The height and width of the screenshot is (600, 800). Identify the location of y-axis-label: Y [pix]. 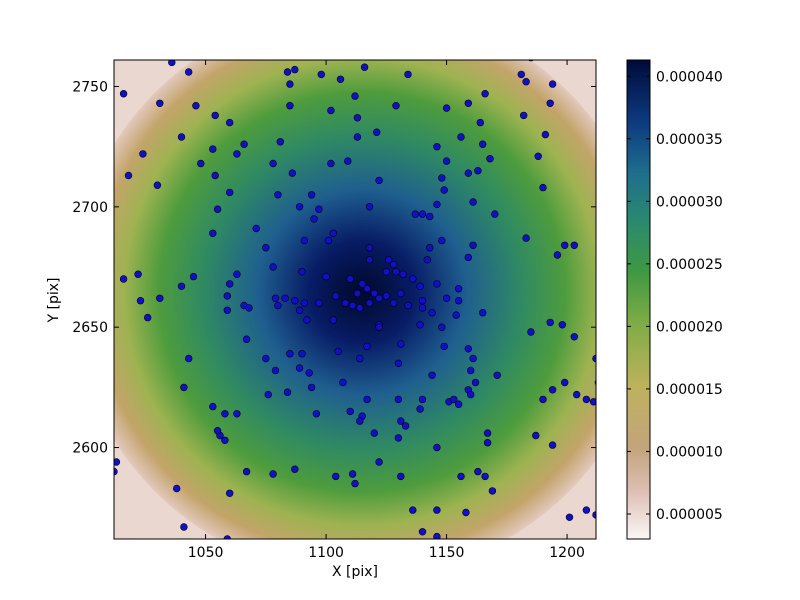
(54, 301).